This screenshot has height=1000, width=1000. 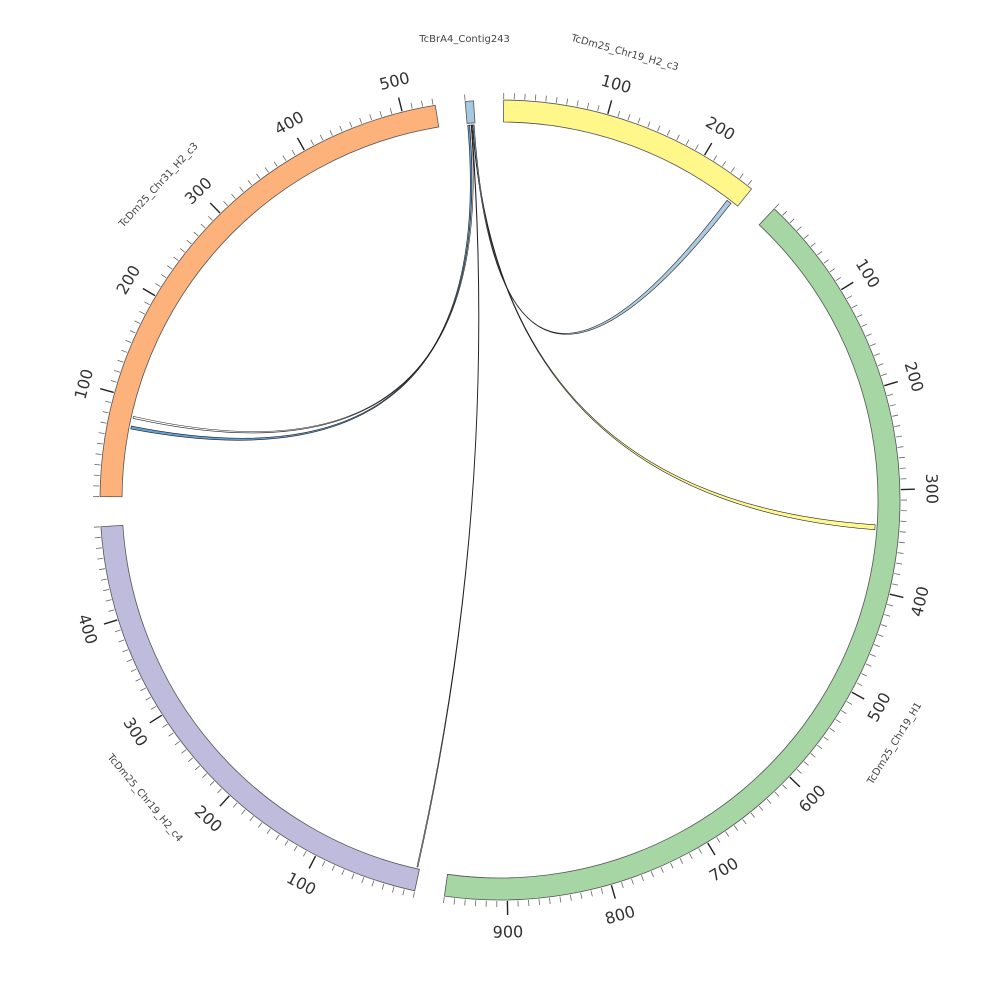 I want to click on segment-tcdm25-chr19-h2-c4, so click(x=260, y=708).